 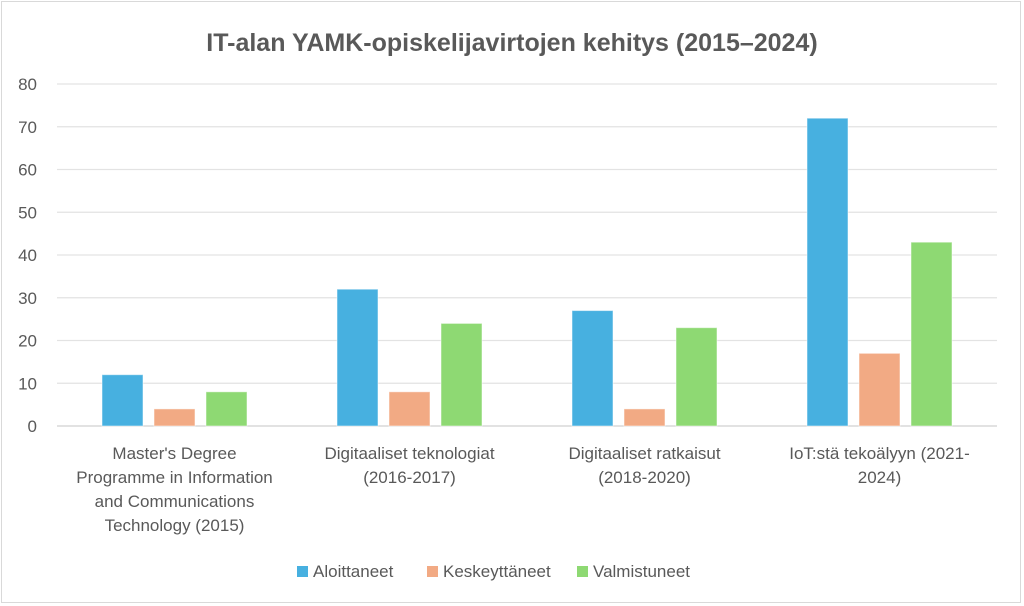 I want to click on x-tick-label: (2018-2020), so click(x=644, y=477).